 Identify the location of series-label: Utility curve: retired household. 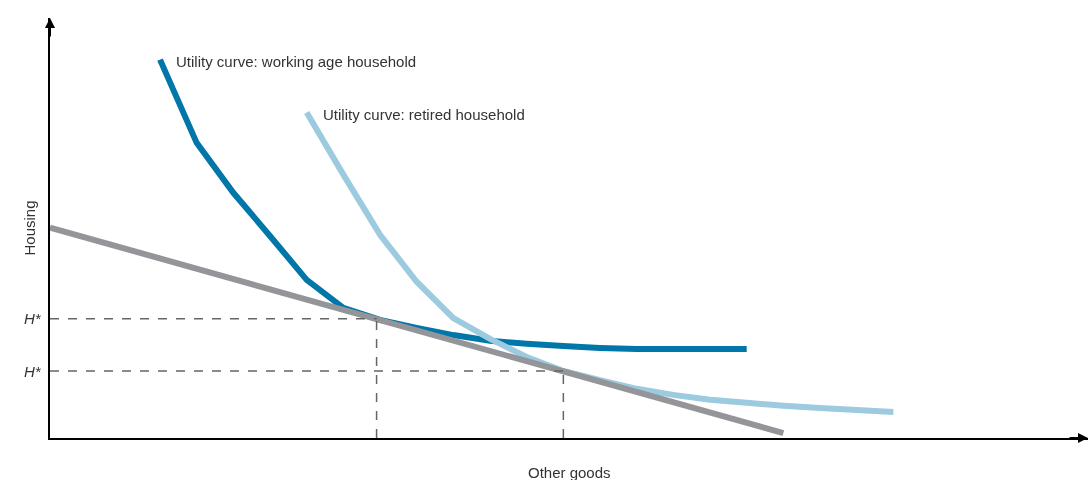
(424, 114).